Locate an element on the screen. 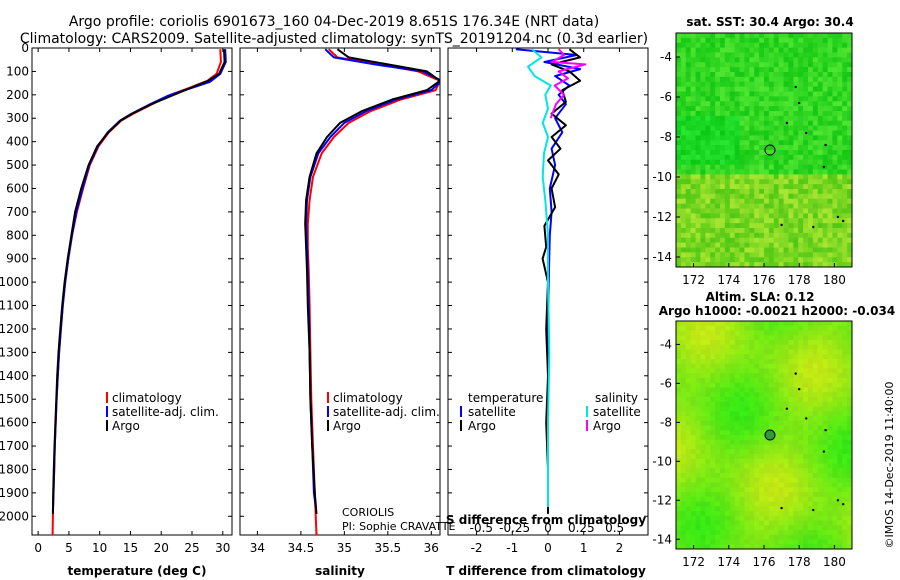 The width and height of the screenshot is (900, 580). salinity-legend: climatology satellite-adj. clim. Argo is located at coordinates (383, 412).